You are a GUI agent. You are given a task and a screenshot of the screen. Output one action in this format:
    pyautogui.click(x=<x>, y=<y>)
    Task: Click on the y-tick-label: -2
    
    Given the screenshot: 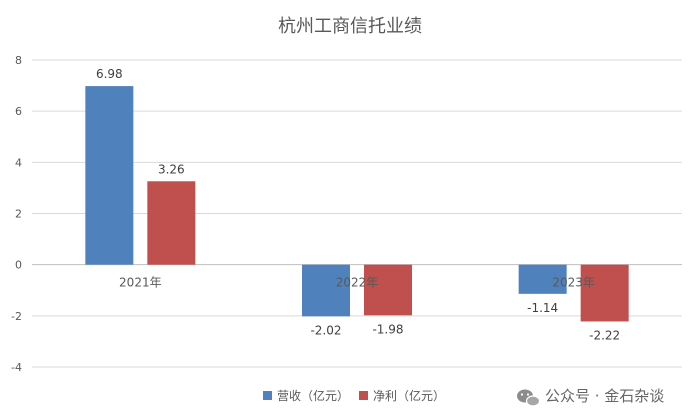 What is the action you would take?
    pyautogui.click(x=16, y=316)
    